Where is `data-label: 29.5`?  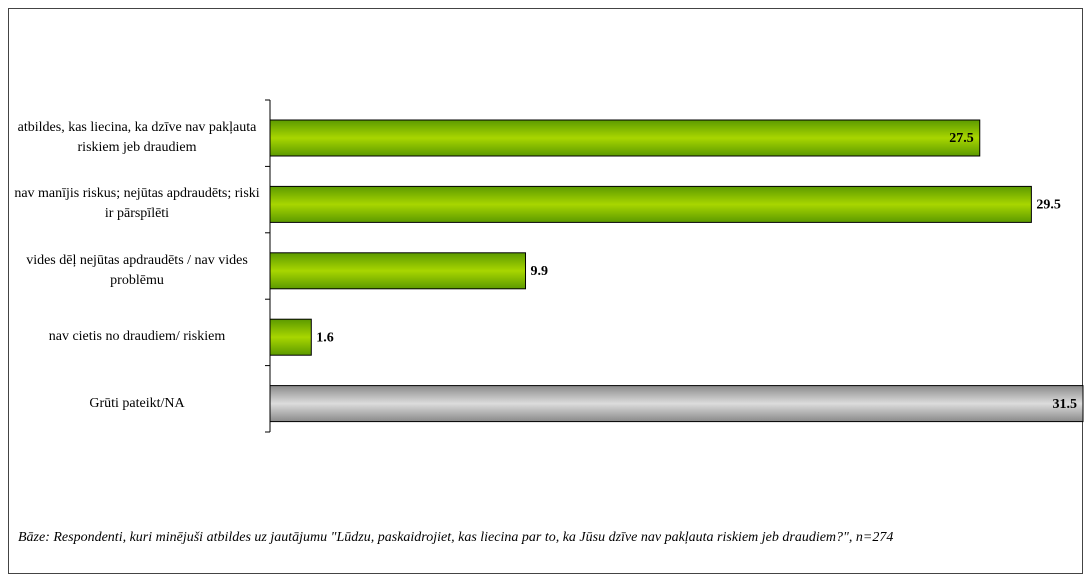 data-label: 29.5 is located at coordinates (1048, 205).